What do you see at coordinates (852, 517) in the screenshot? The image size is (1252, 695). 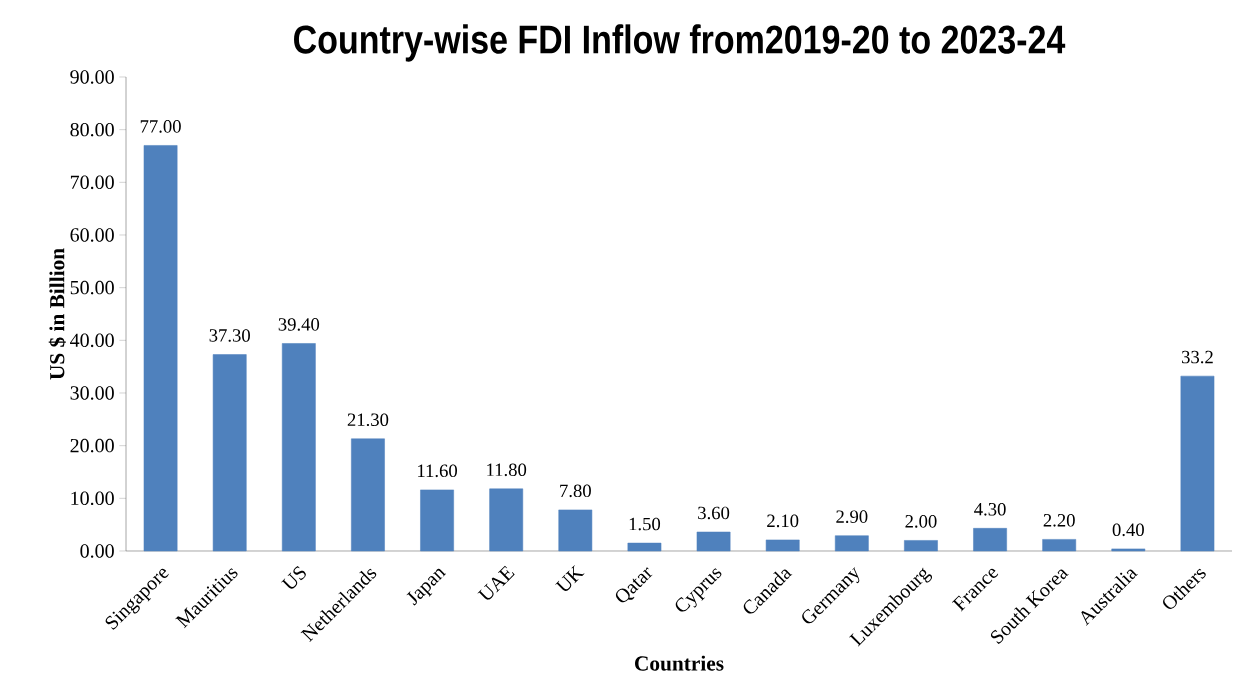 I see `data-label: 2.90` at bounding box center [852, 517].